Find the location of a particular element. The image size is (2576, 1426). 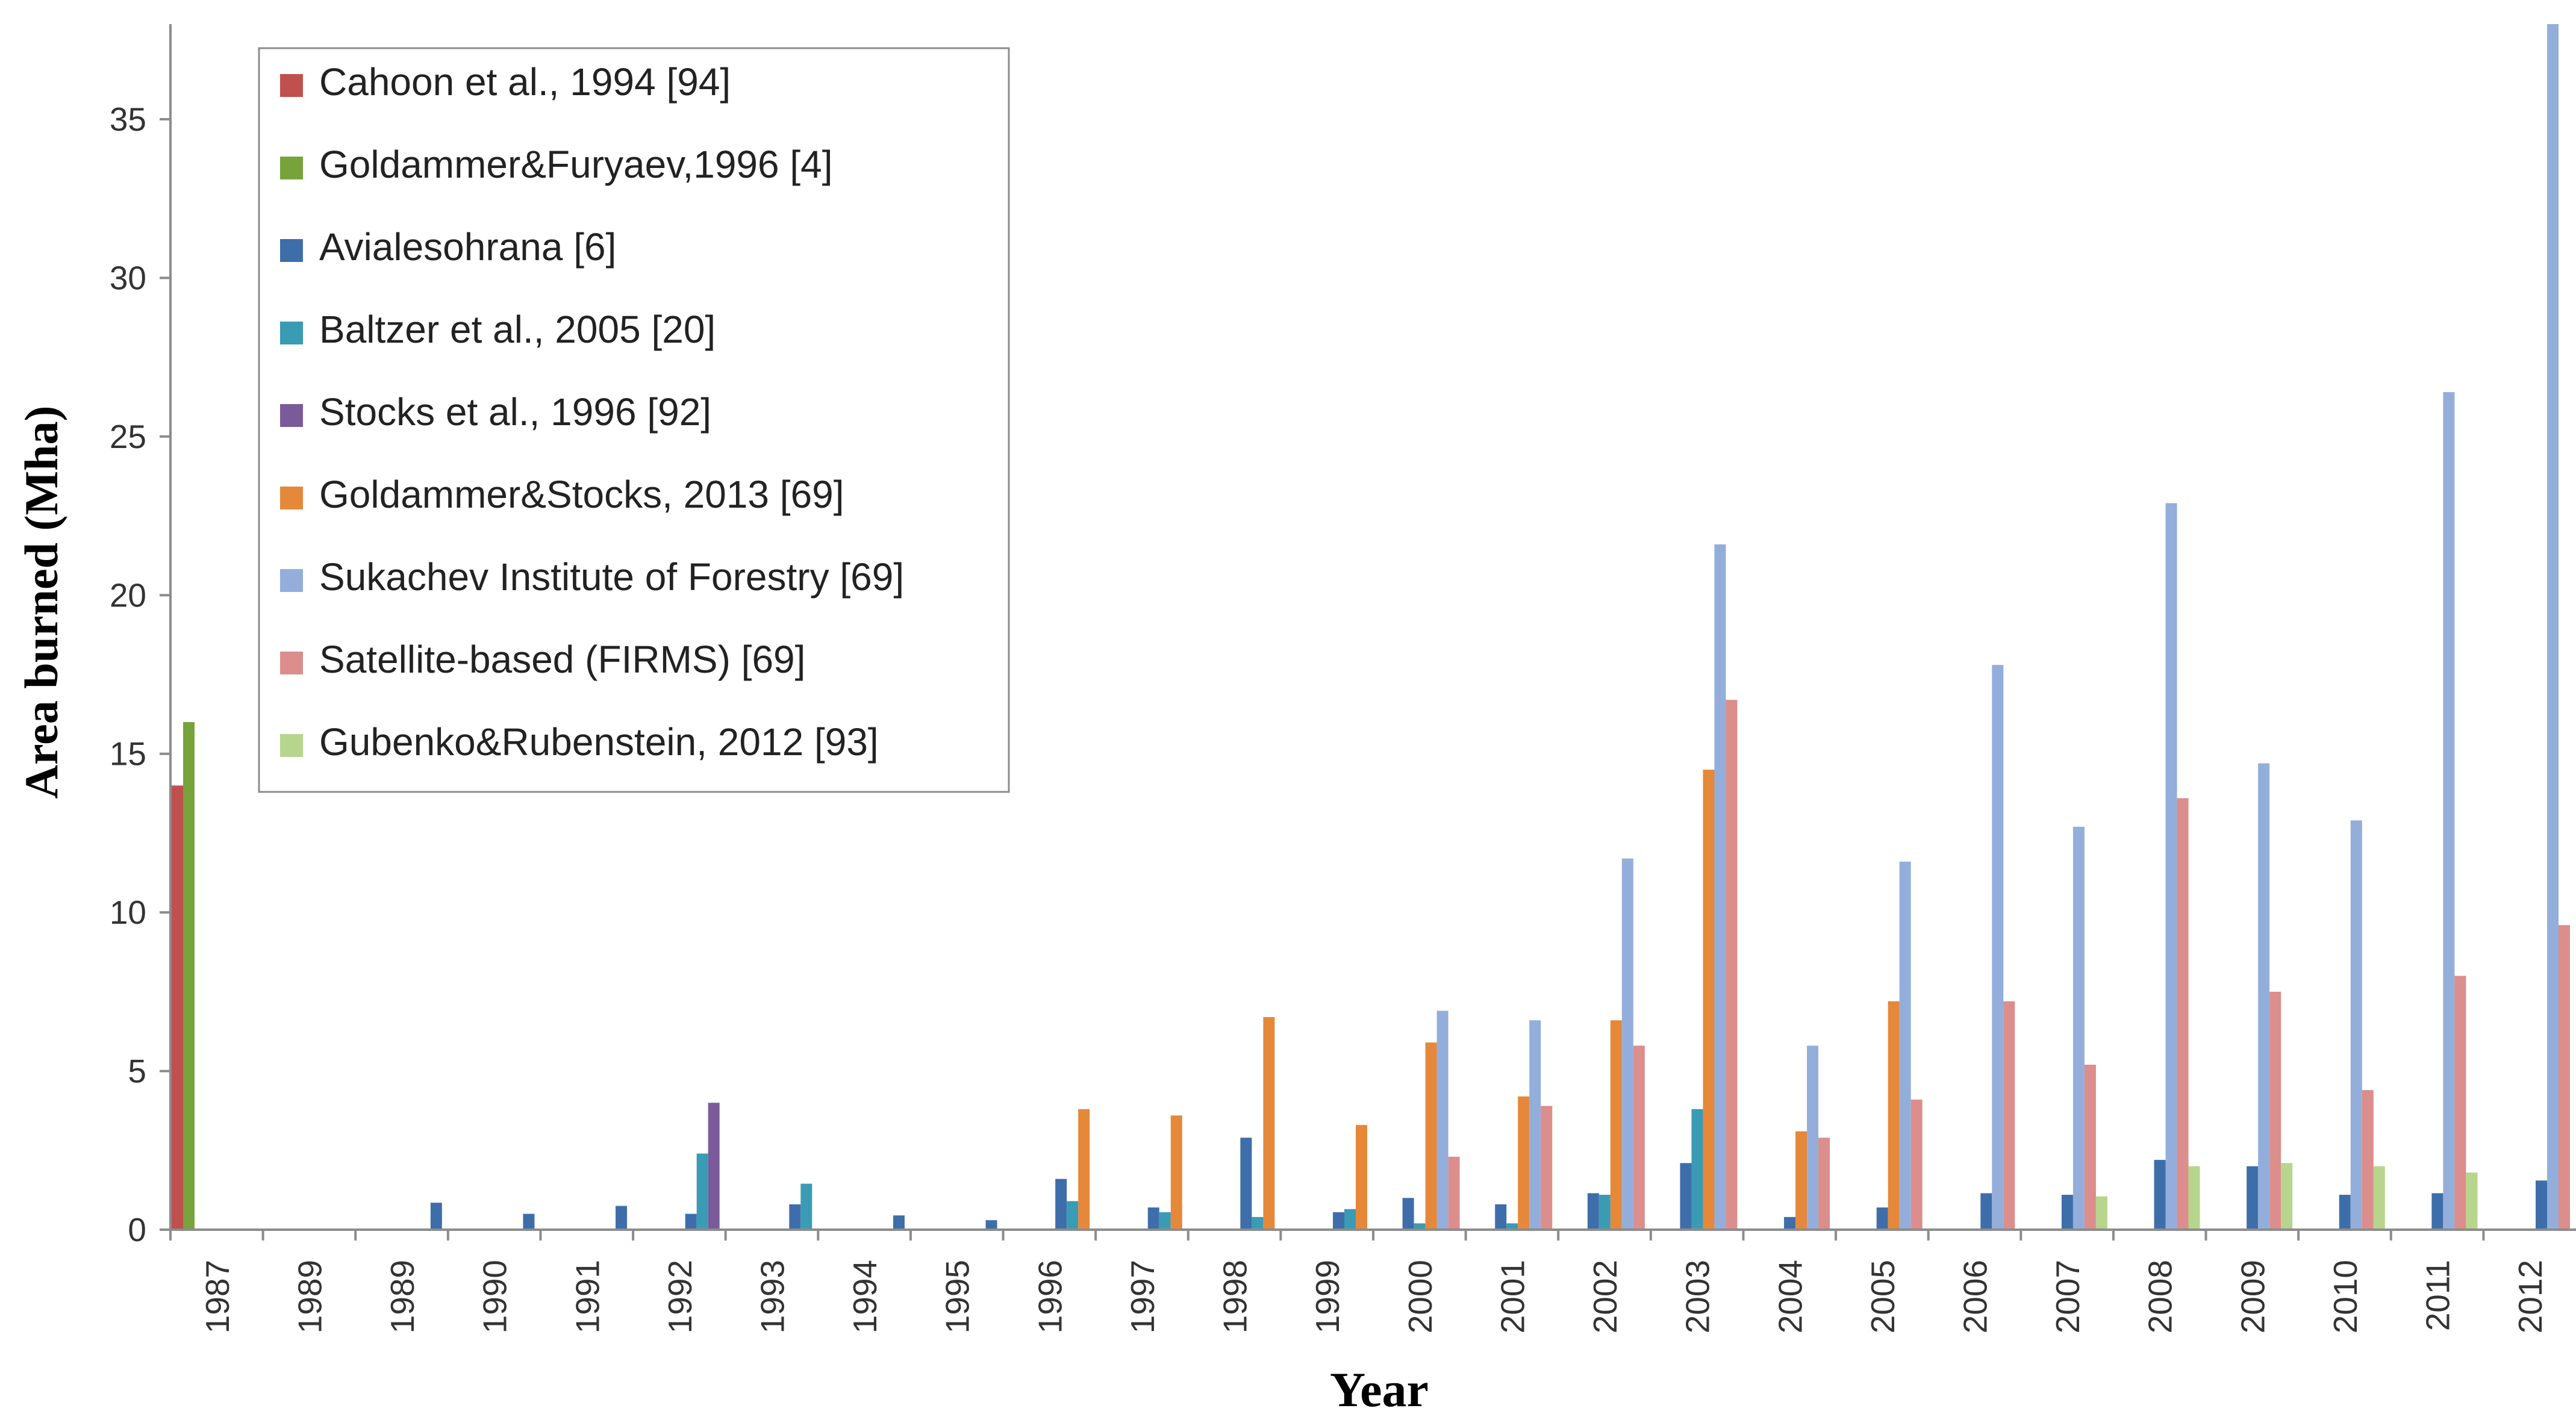

legend-label-5: Stocks et al., 1996 [92] is located at coordinates (515, 412).